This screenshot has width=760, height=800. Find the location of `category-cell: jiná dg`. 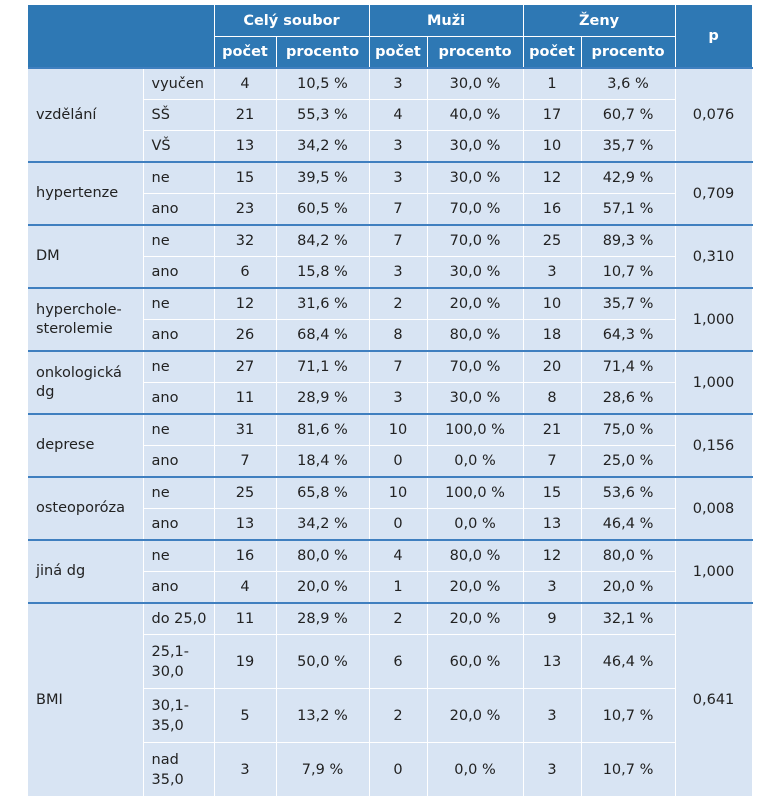

category-cell: jiná dg is located at coordinates (86, 571).